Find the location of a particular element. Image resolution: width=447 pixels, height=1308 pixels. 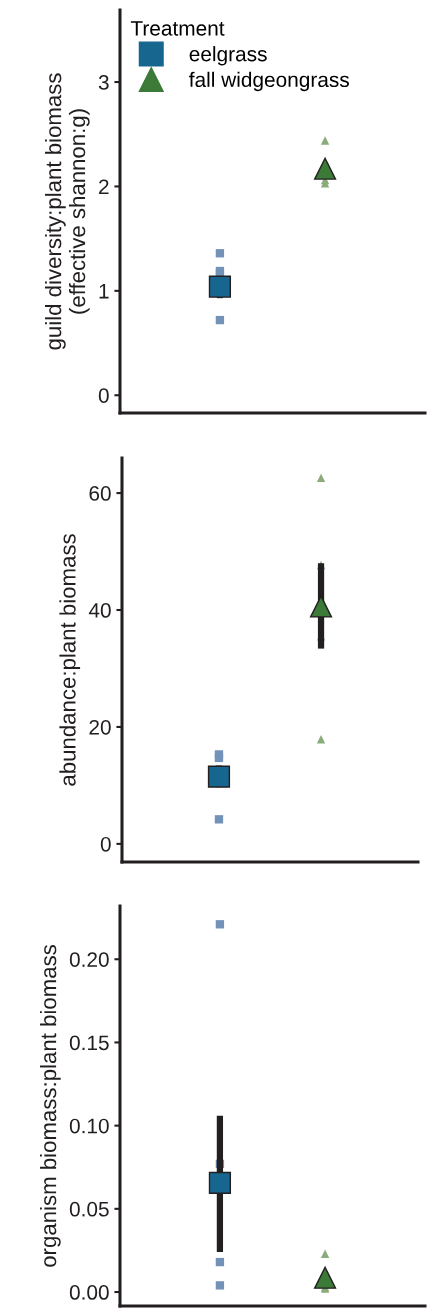

y-tick-label: 20 is located at coordinates (100, 727).